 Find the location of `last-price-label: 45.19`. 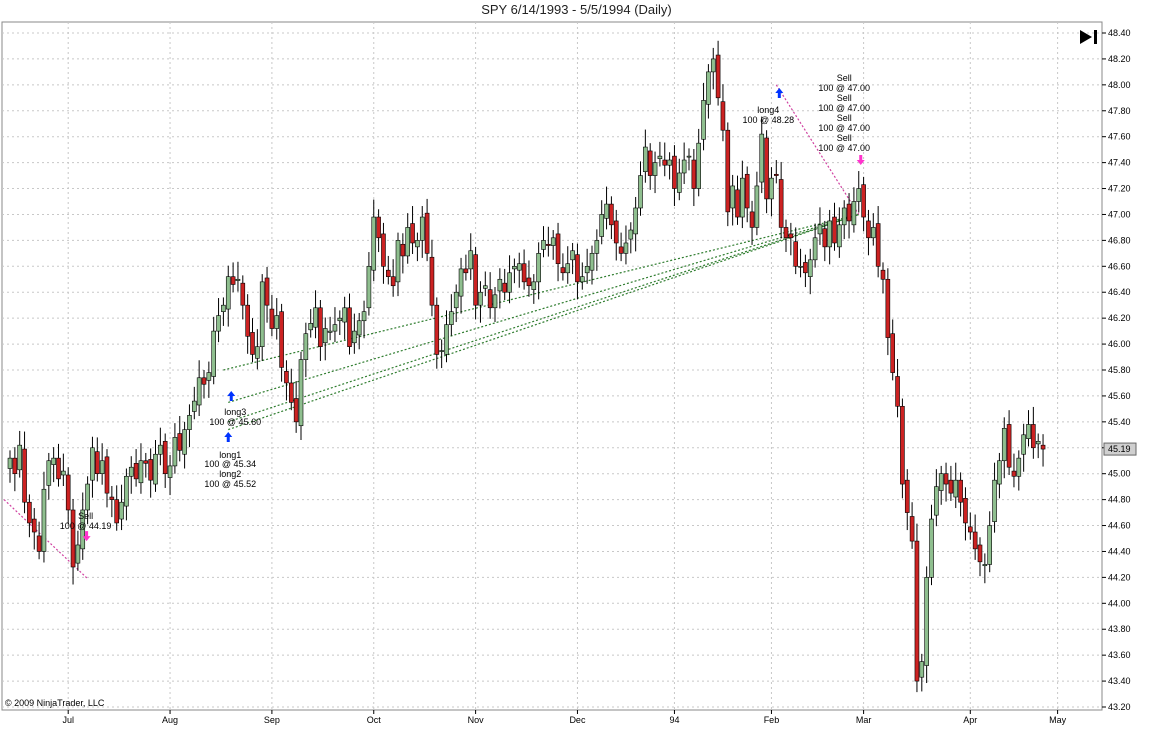

last-price-label: 45.19 is located at coordinates (1119, 449).